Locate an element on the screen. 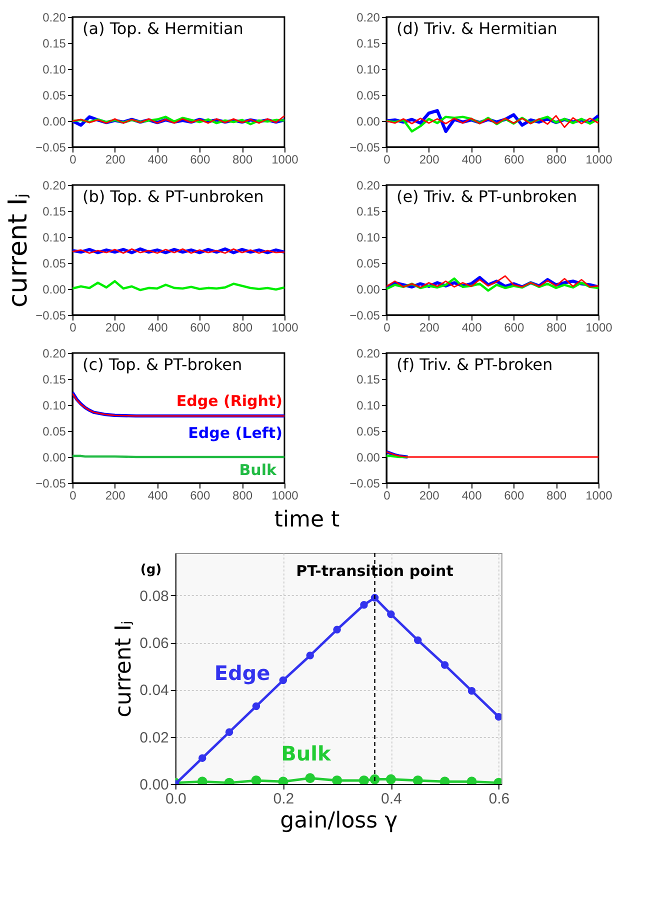 This screenshot has width=668, height=922. chart-title: (c) Top. & PT-broken is located at coordinates (162, 364).